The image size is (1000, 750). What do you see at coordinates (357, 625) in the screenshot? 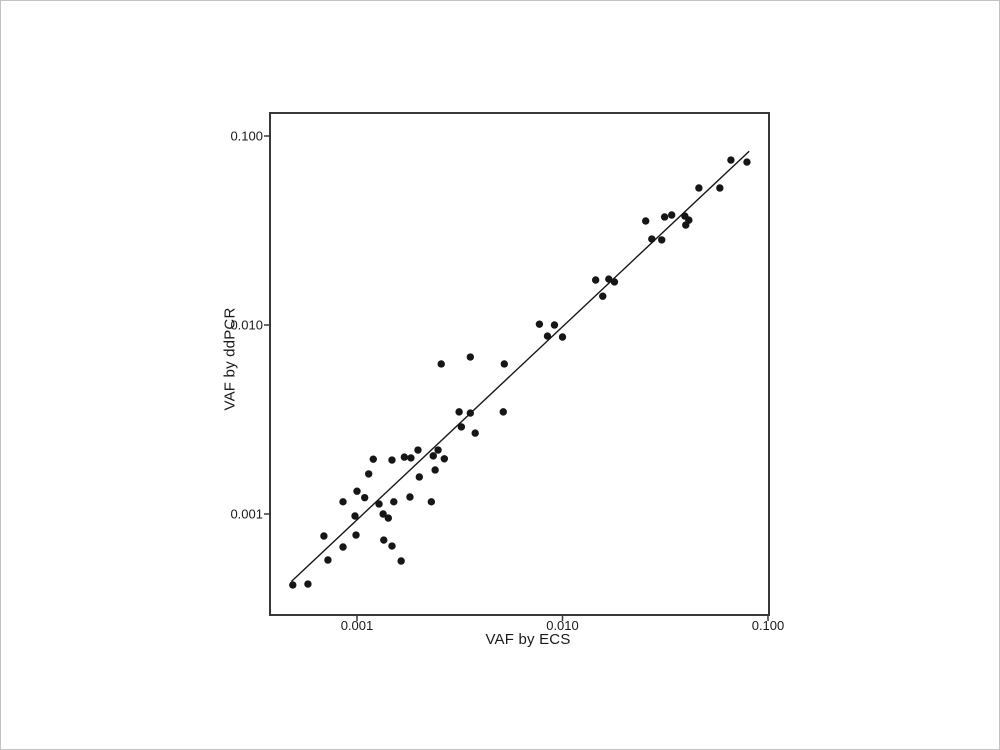
I see `x-tick-label: 0.001` at bounding box center [357, 625].